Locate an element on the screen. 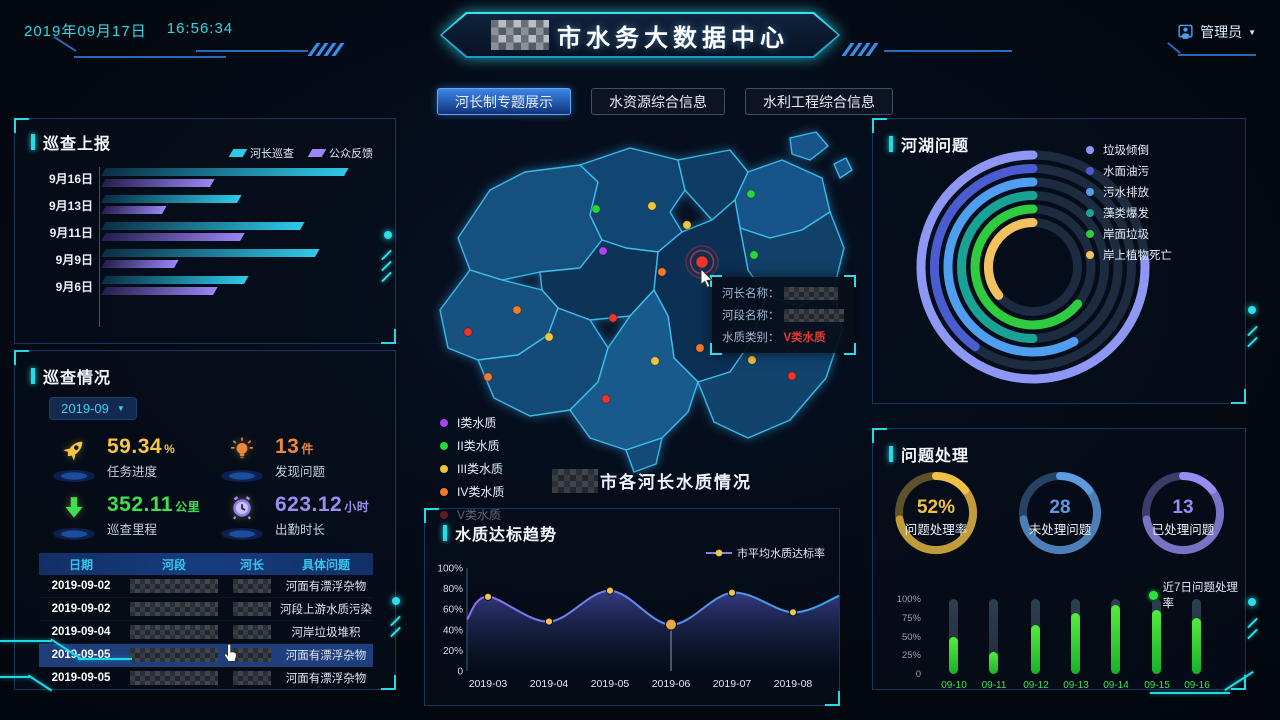 Image resolution: width=1280 pixels, height=720 pixels. trend-legend-marker is located at coordinates (719, 553).